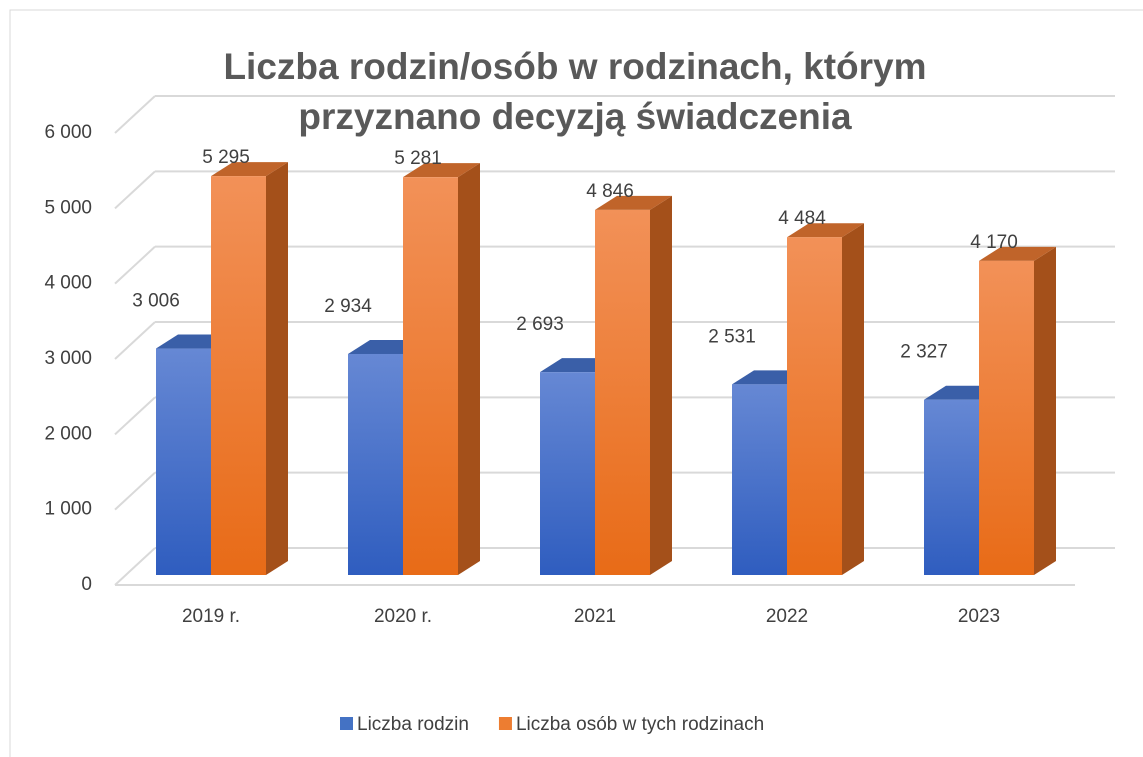 Image resolution: width=1143 pixels, height=757 pixels. Describe the element at coordinates (802, 218) in the screenshot. I see `data-label: 4 484` at that location.